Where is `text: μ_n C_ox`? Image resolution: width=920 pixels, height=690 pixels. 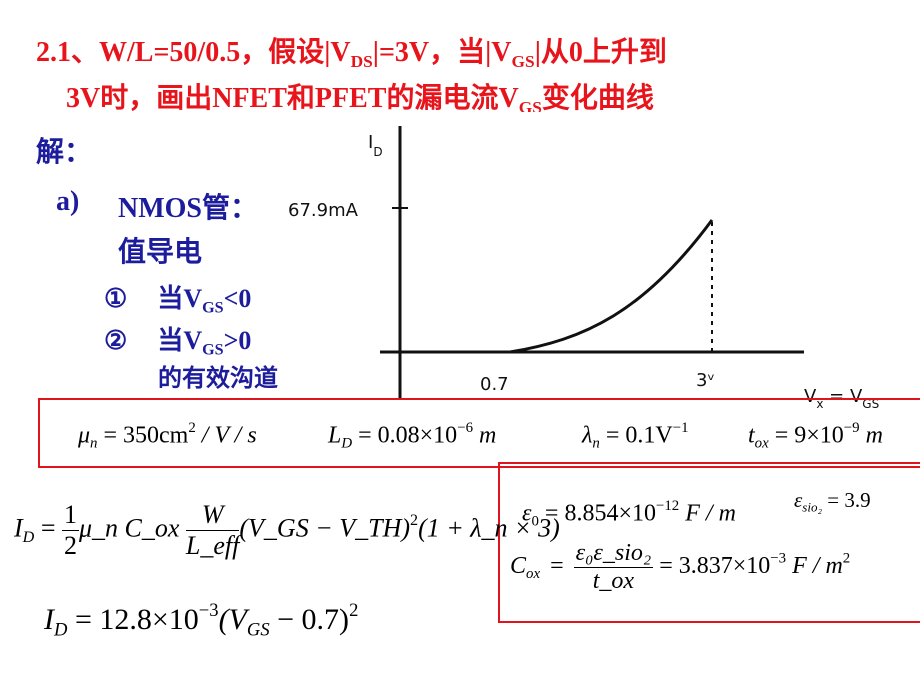
text: μ_n C_ox is located at coordinates (132, 528).